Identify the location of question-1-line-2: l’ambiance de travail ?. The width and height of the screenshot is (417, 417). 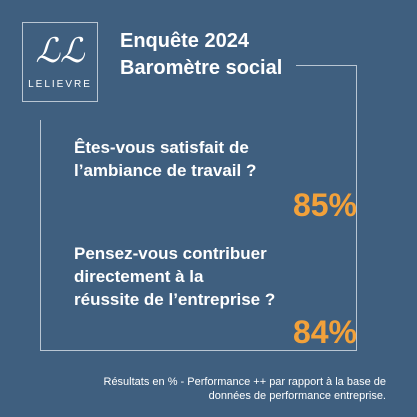
(165, 170).